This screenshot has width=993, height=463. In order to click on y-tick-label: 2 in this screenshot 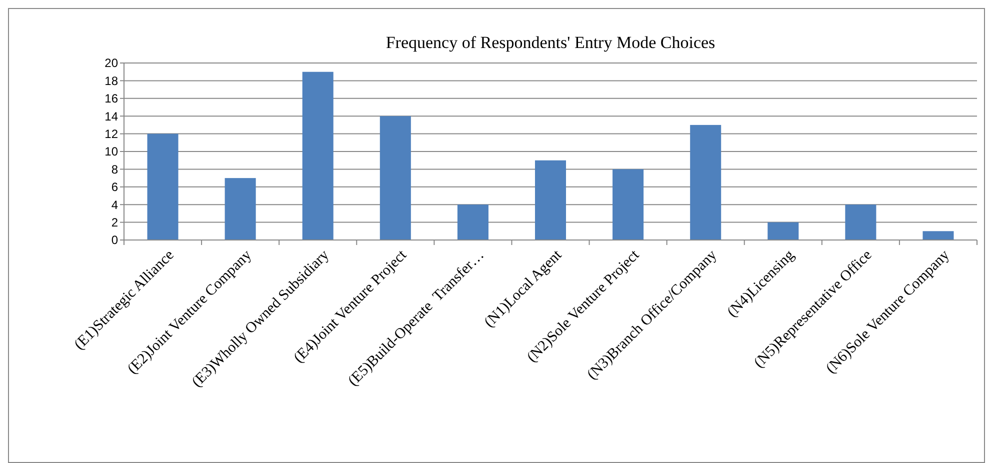, I will do `click(114, 223)`.